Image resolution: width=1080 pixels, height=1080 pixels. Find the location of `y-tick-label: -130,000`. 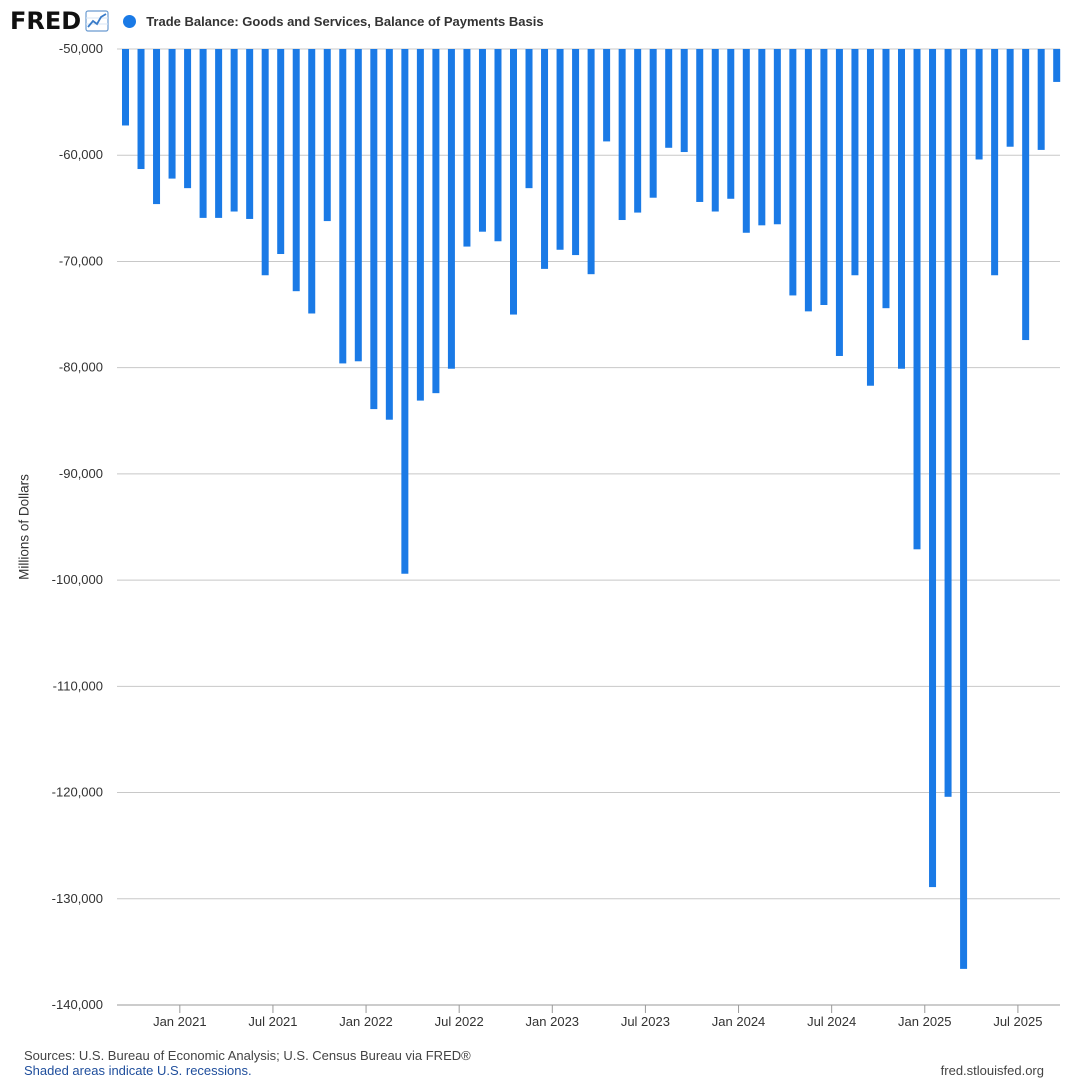

y-tick-label: -130,000 is located at coordinates (77, 898).